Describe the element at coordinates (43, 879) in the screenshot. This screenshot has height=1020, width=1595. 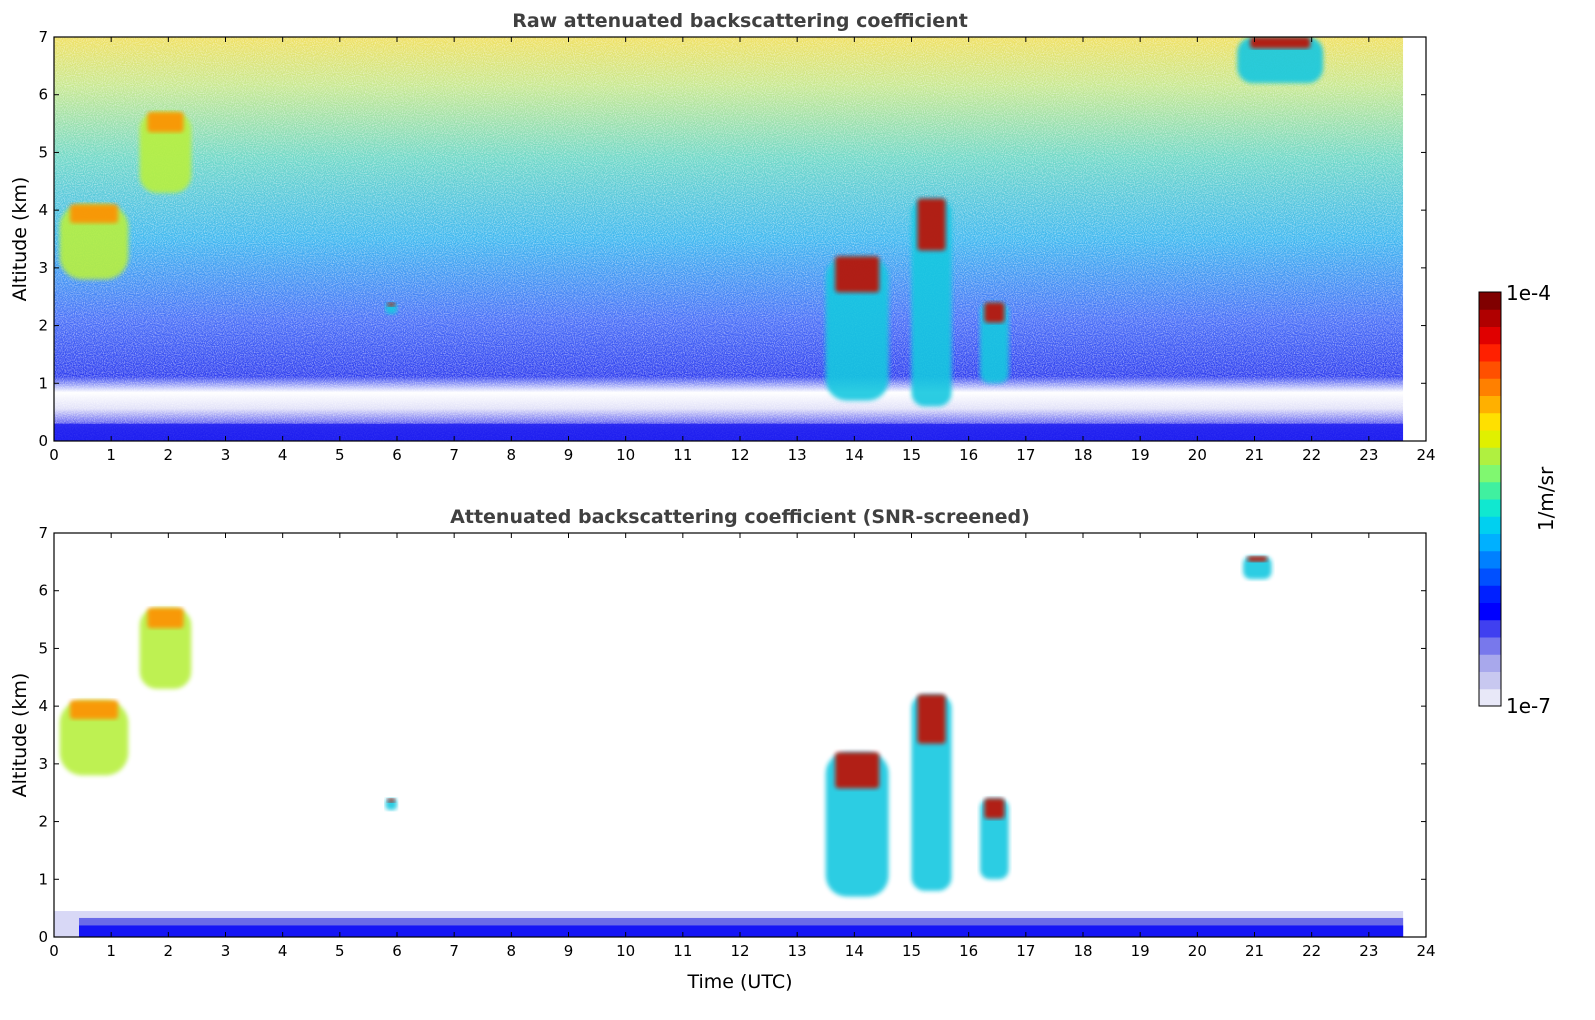
I see `y-tick-label: 1` at that location.